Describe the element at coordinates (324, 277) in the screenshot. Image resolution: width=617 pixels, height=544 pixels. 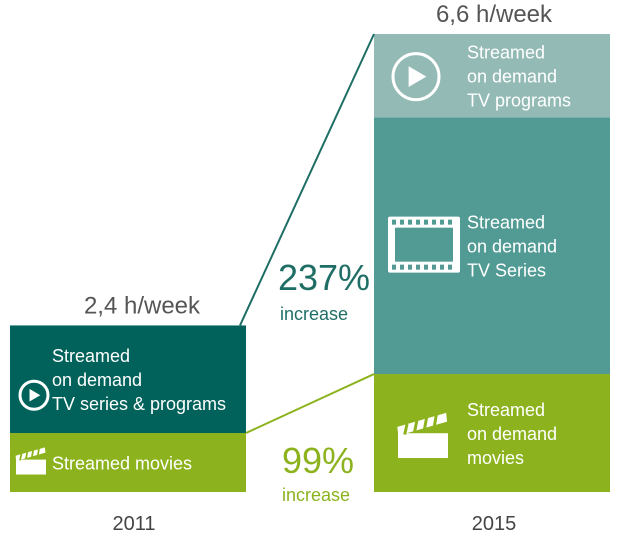
I see `annotation-percent: 237%` at that location.